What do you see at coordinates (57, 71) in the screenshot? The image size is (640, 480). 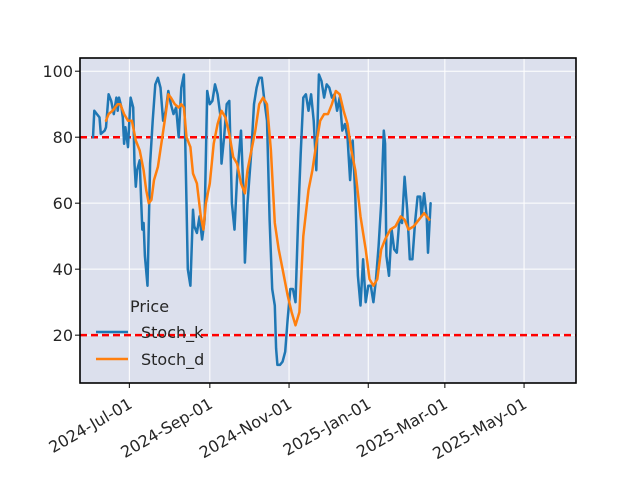 I see `y-tick-label: 100` at bounding box center [57, 71].